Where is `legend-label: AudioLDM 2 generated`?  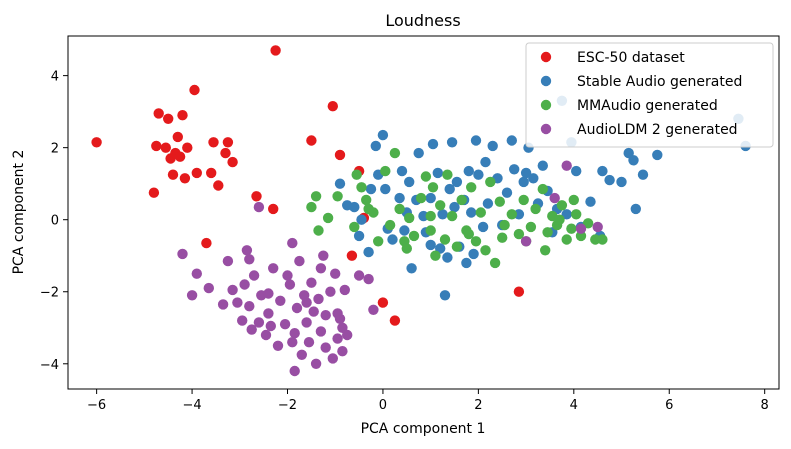
legend-label: AudioLDM 2 generated is located at coordinates (657, 130).